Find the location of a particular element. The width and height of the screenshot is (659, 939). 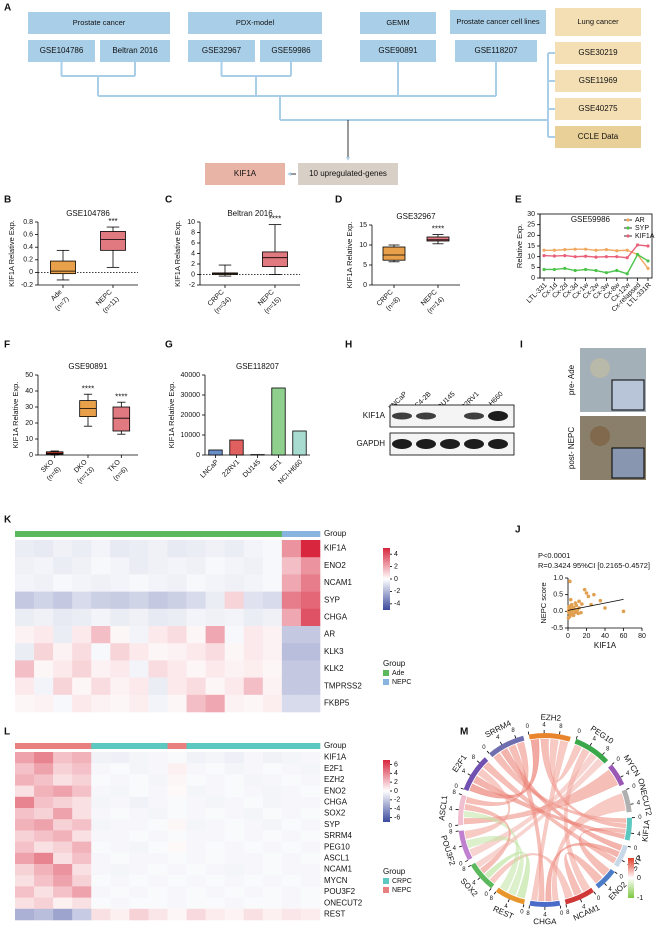

arc-tick-label: 8 is located at coordinates (608, 749).